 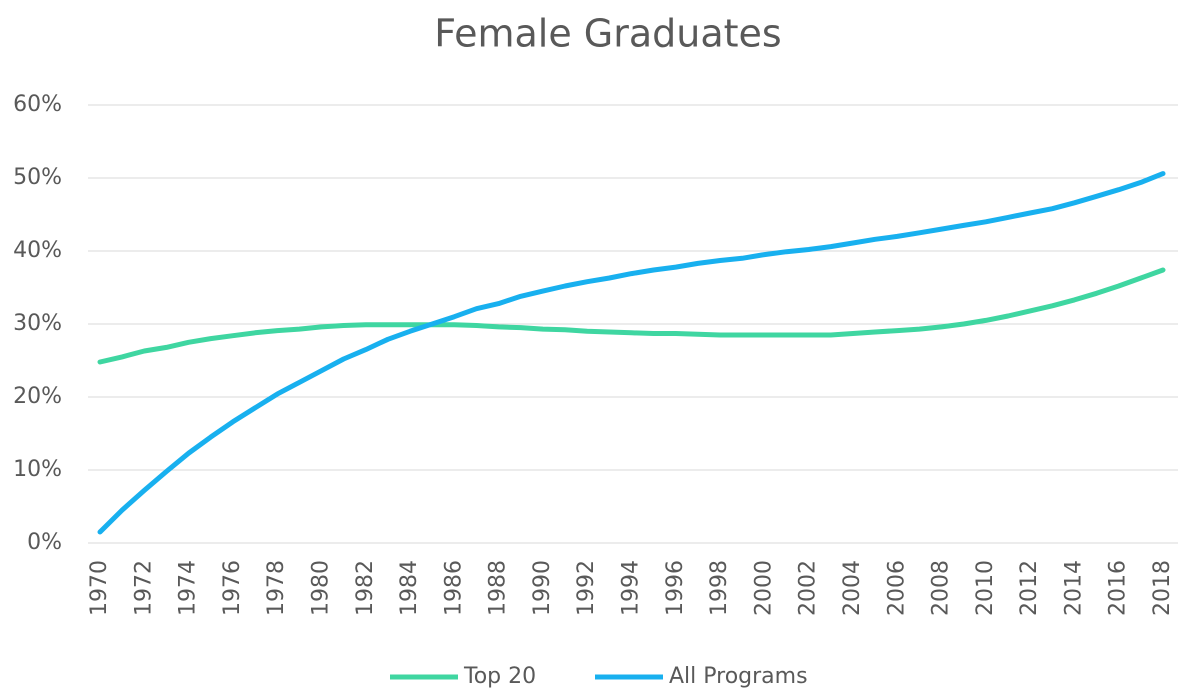 I want to click on x-tick-label: 2014, so click(x=1073, y=588).